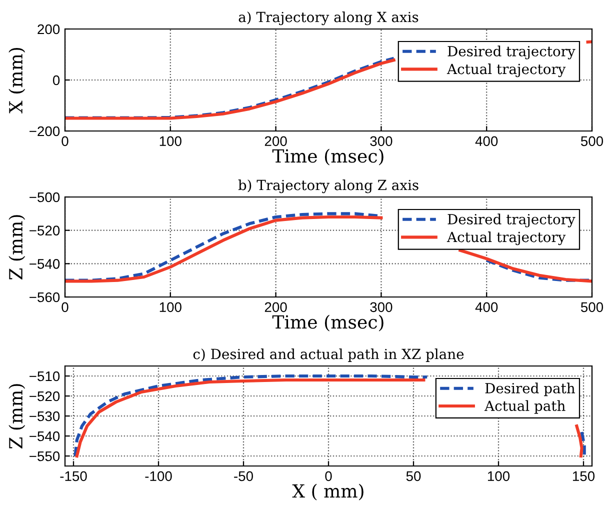 The width and height of the screenshot is (608, 508). What do you see at coordinates (243, 476) in the screenshot?
I see `x-tick-label: -50` at bounding box center [243, 476].